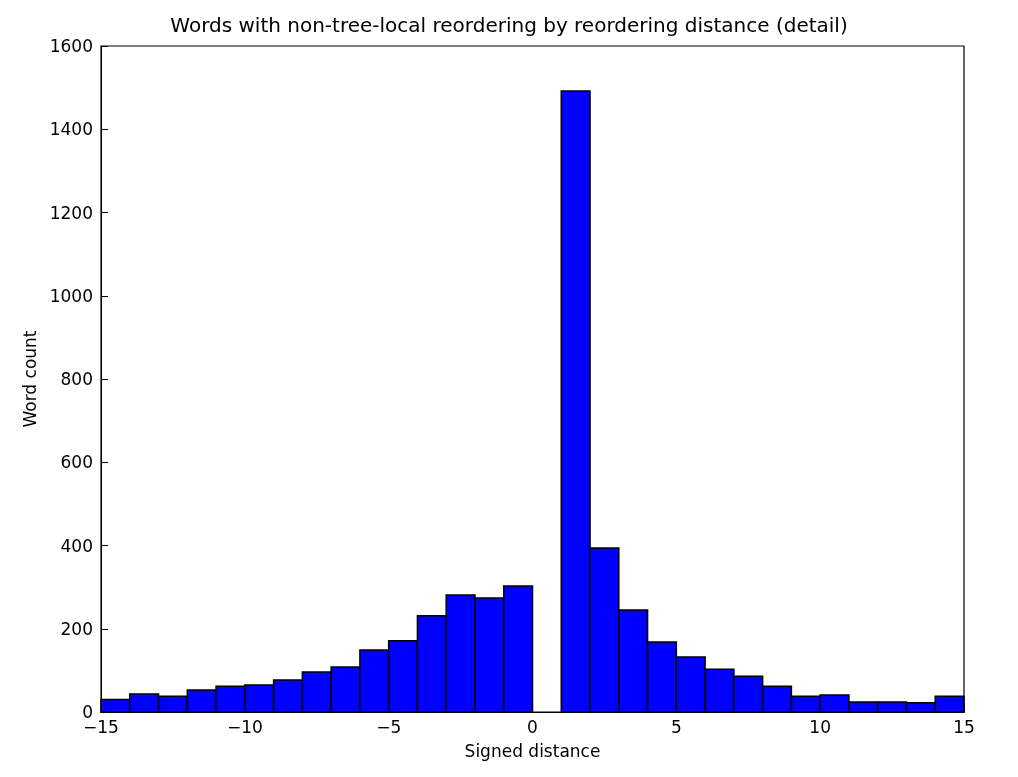  I want to click on y-tick-label: 400, so click(76, 545).